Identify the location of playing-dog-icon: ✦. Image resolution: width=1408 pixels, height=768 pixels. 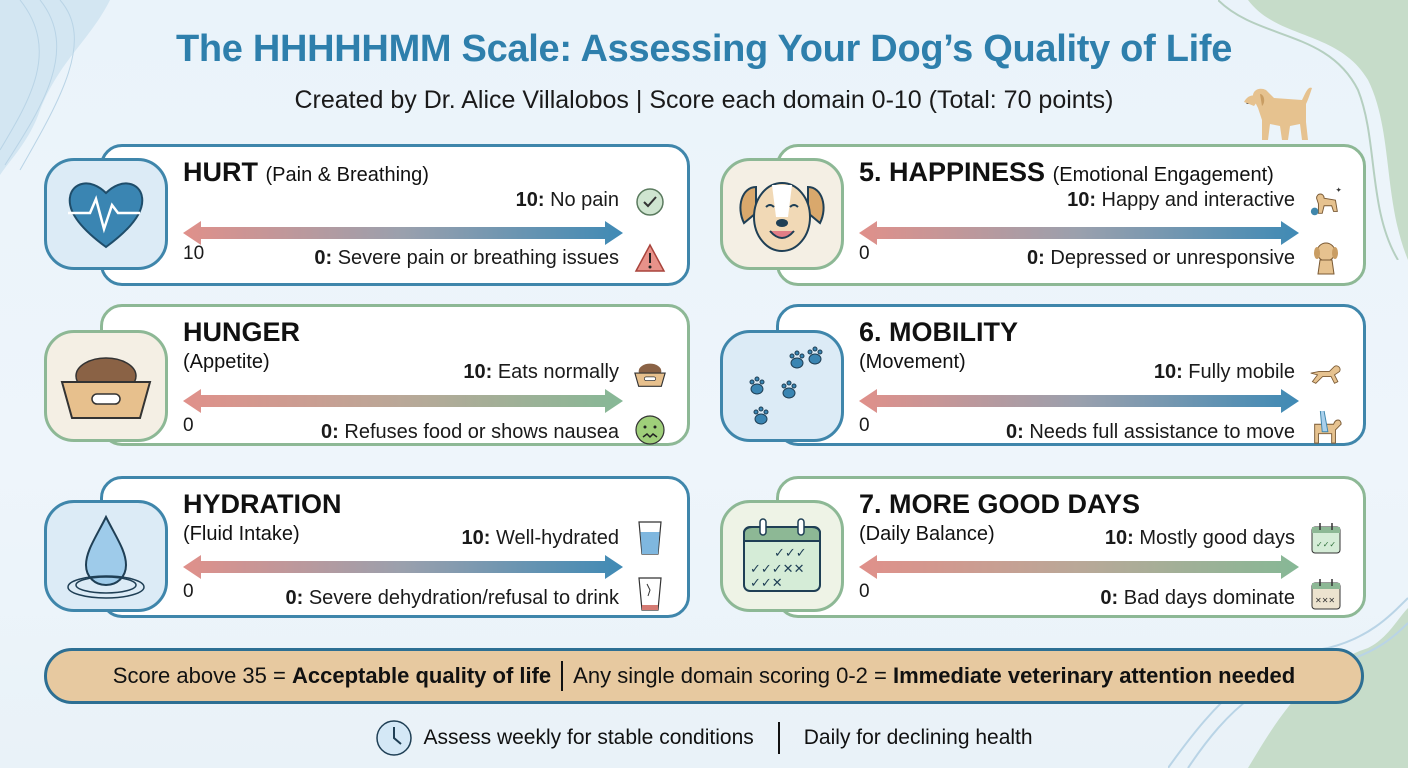
(1326, 202).